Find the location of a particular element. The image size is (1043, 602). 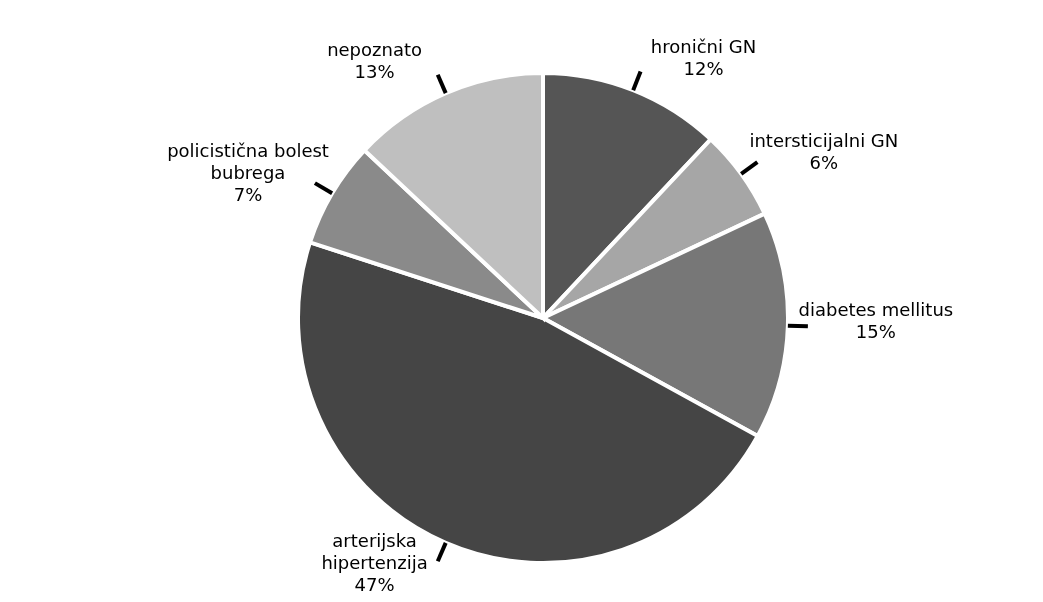

data-label: 6% is located at coordinates (824, 162).